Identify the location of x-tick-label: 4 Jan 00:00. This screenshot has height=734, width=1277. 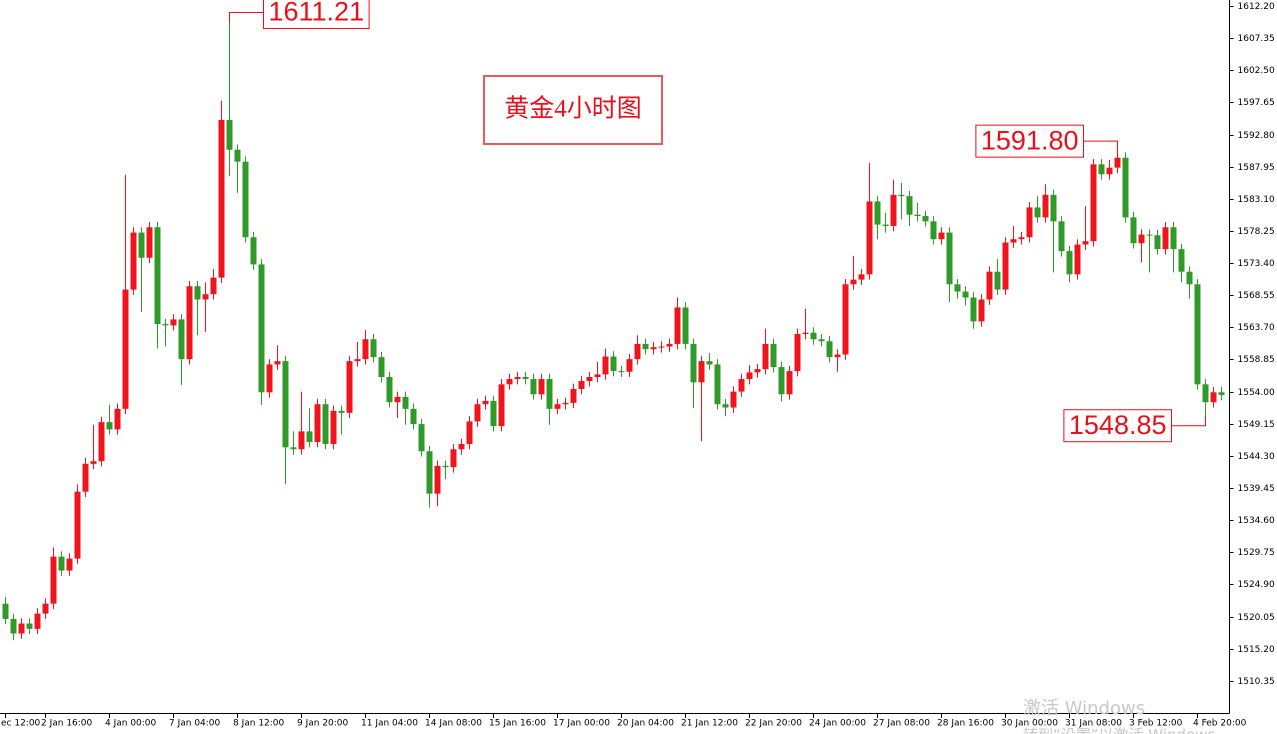
(131, 724).